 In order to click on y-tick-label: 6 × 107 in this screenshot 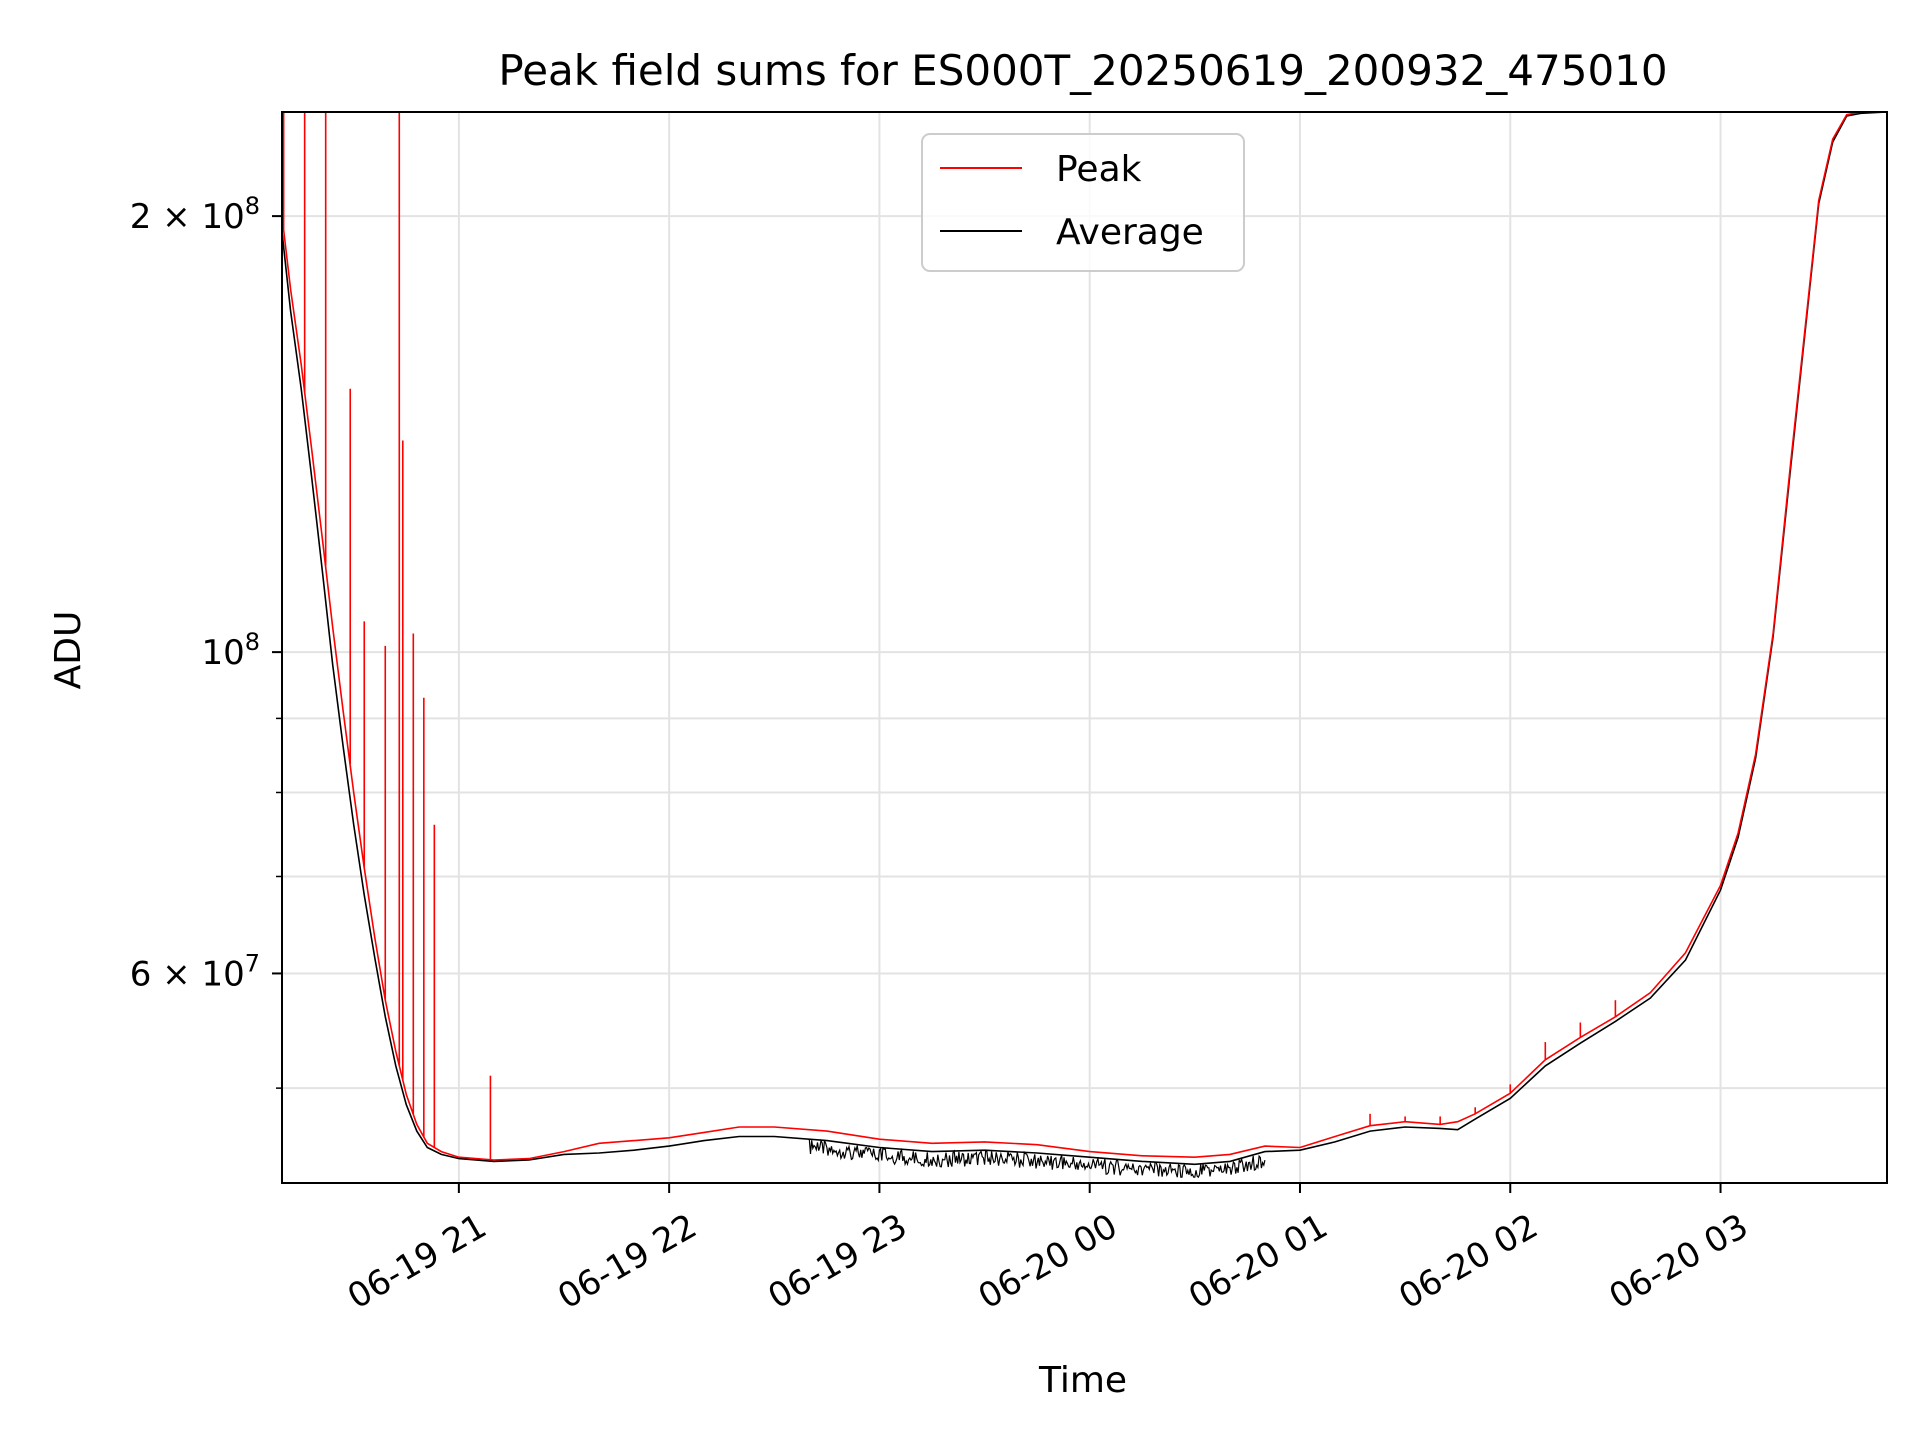, I will do `click(195, 971)`.